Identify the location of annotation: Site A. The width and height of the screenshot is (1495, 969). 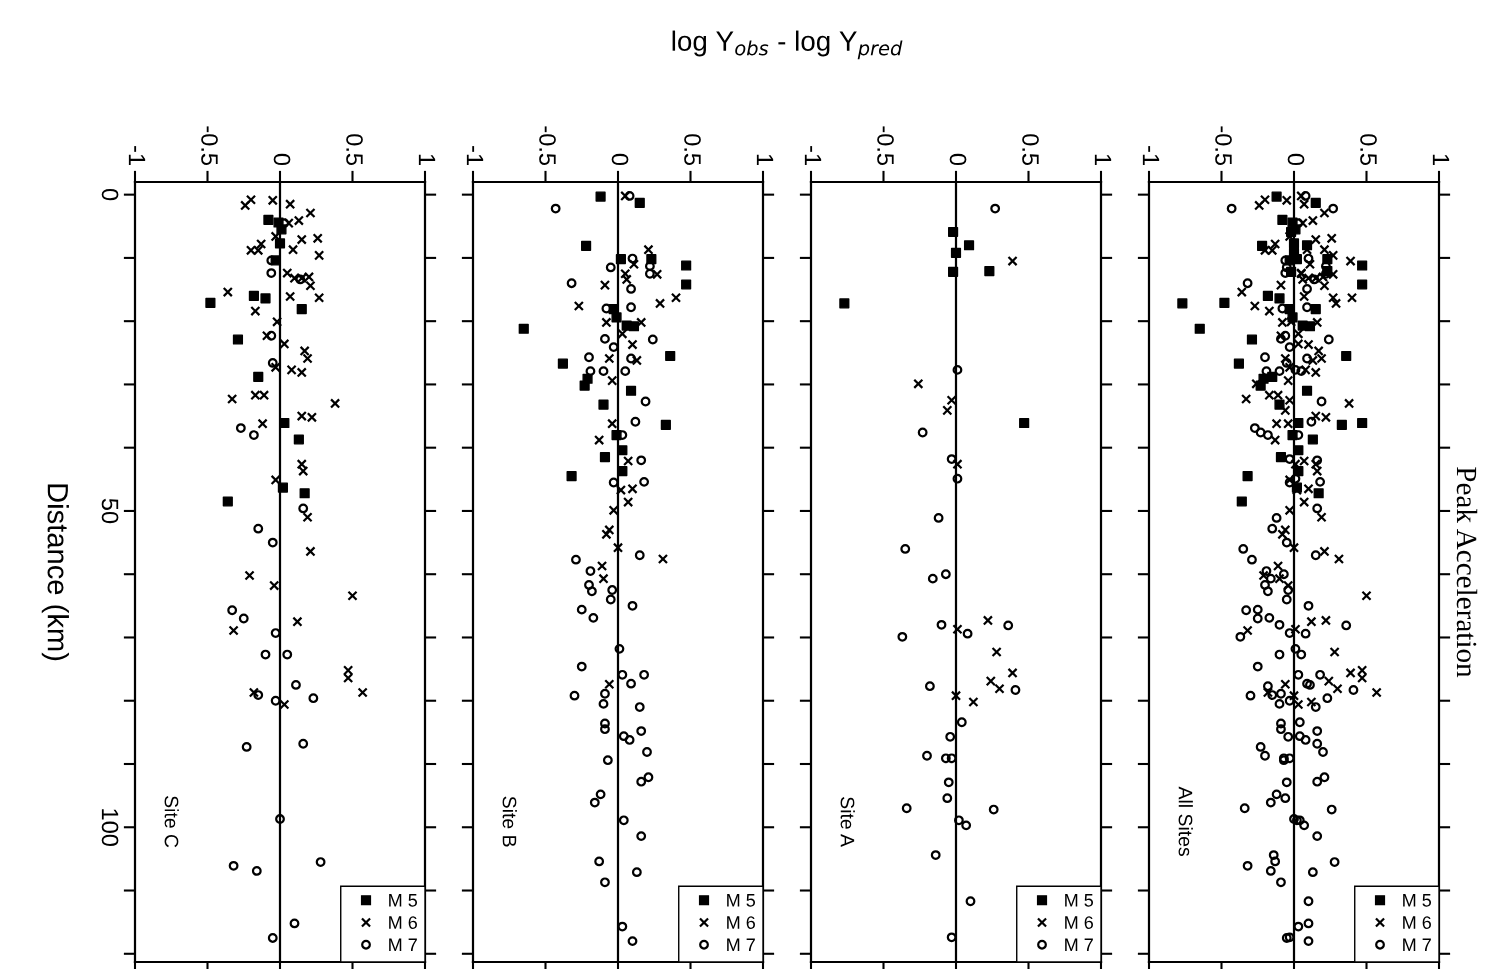
(847, 822).